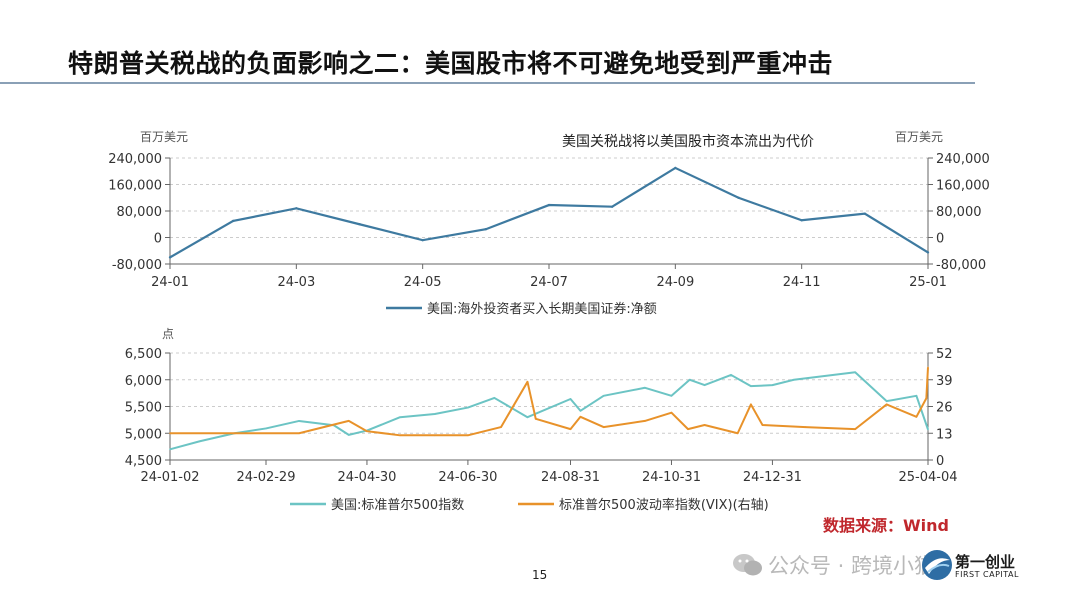  I want to click on bottom-left-tick-label: 4,500, so click(143, 461).